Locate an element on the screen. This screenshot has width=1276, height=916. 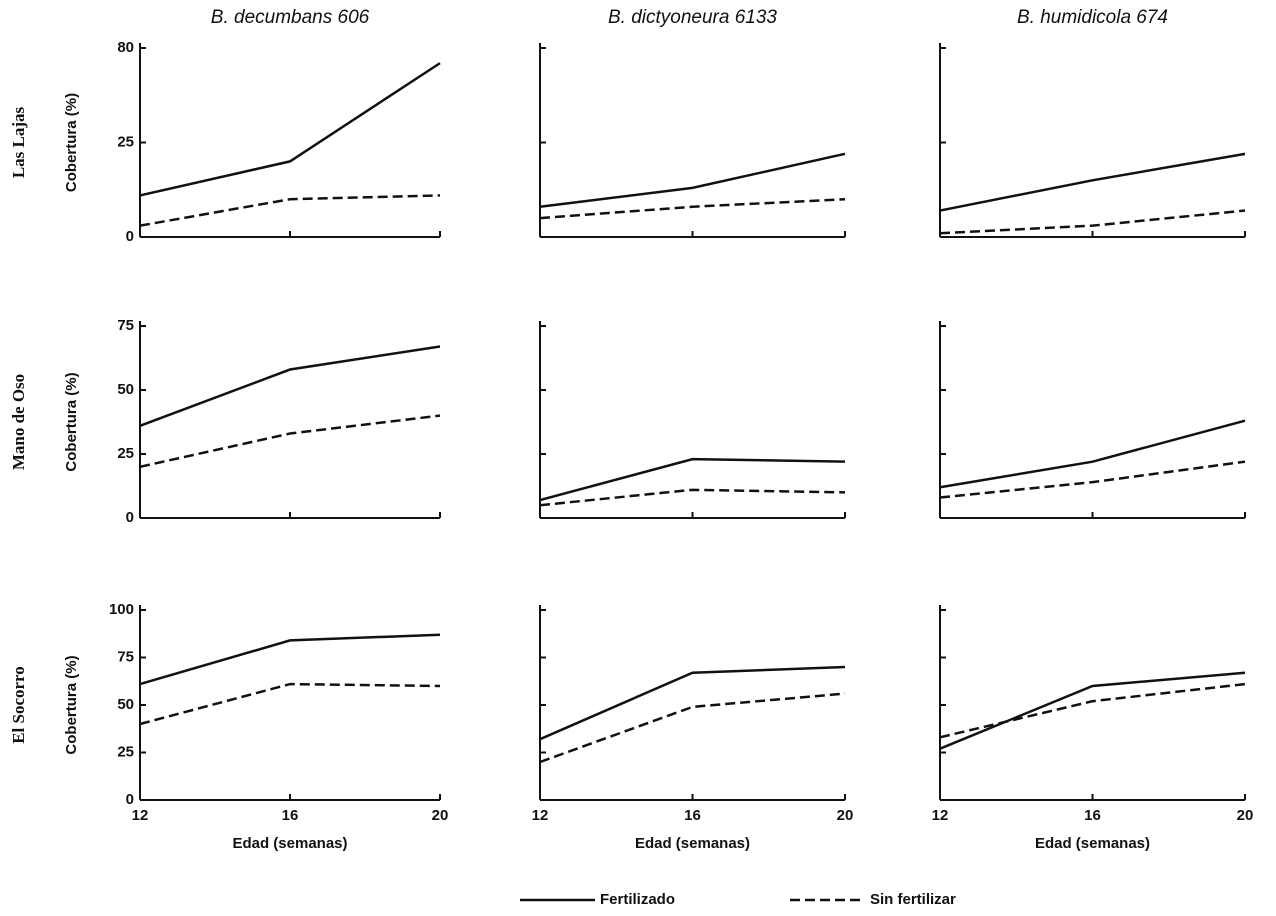
y-tick-label: 80 is located at coordinates (125, 47).